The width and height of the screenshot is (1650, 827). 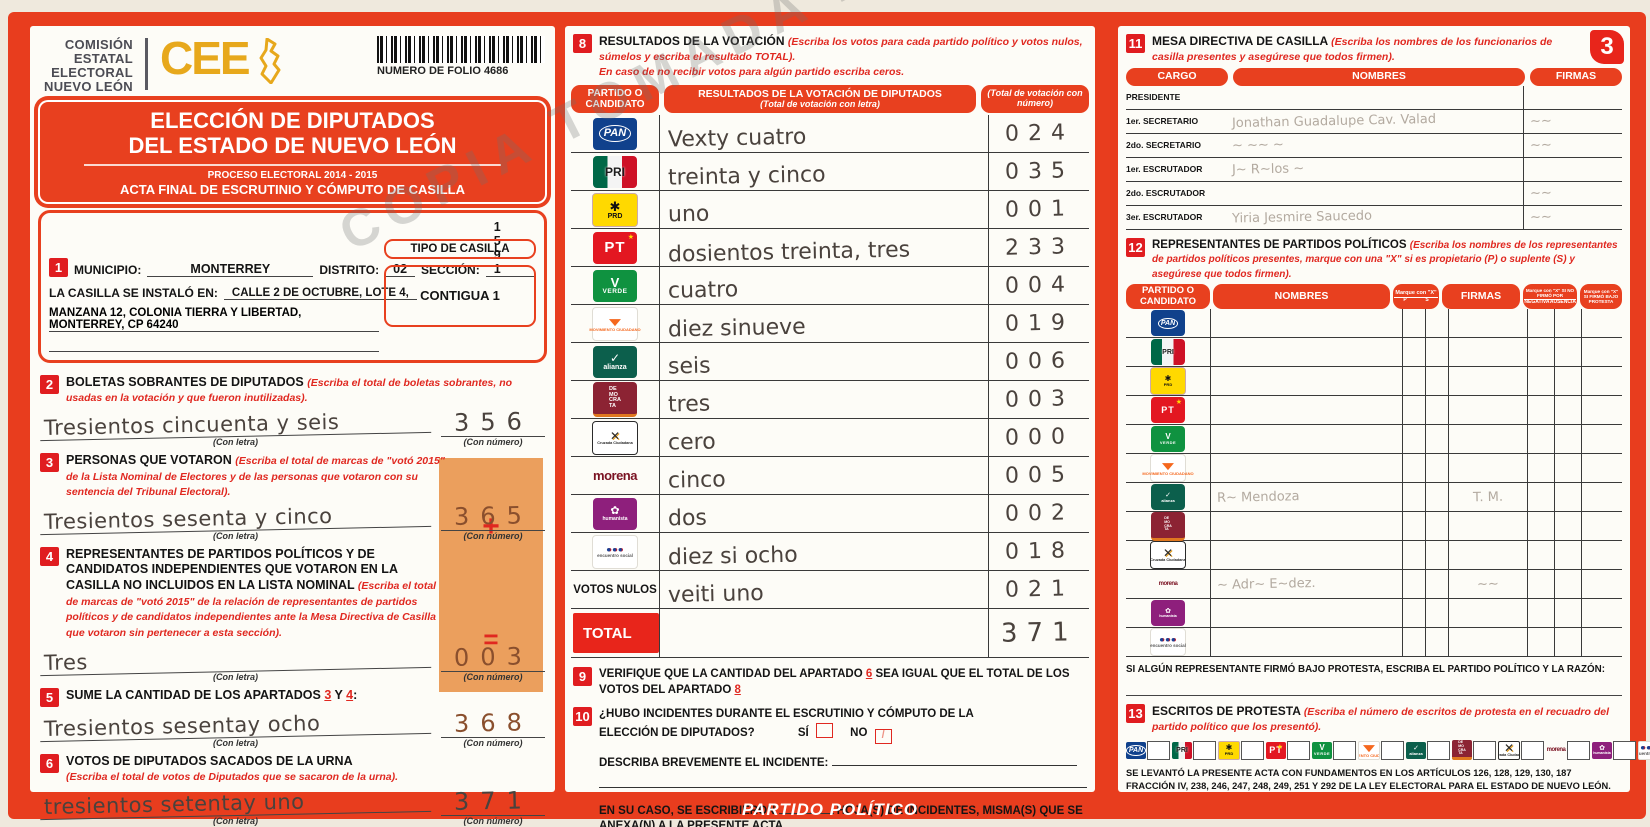 I want to click on protesta-blank-line, so click(x=1374, y=691).